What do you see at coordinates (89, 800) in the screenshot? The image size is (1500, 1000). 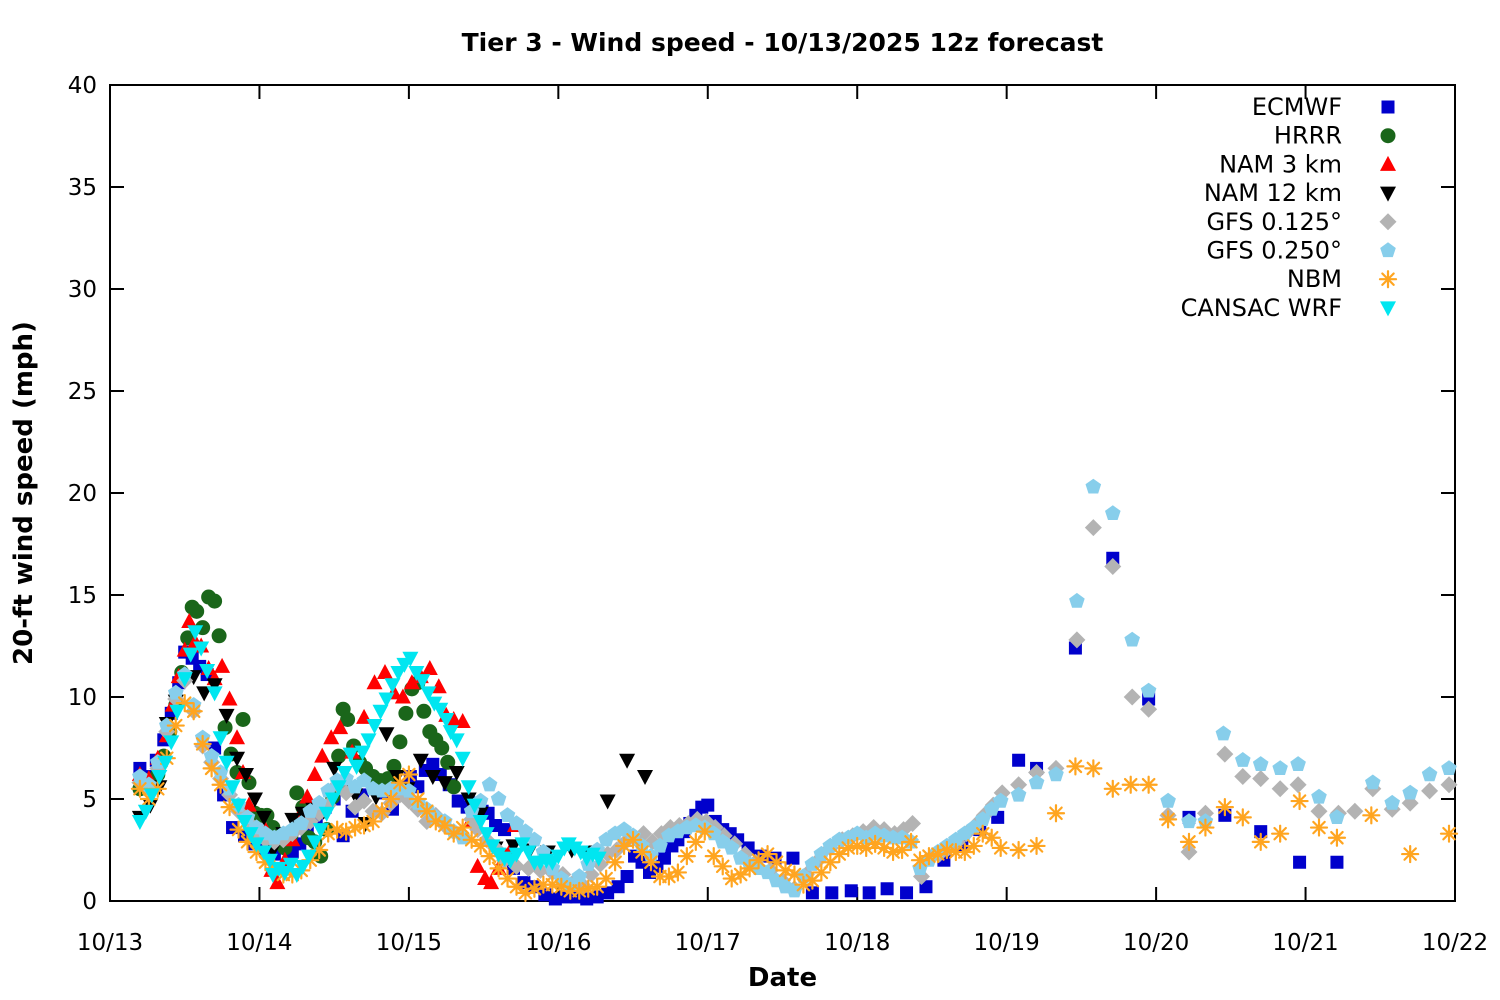 I see `y-tick-label: 5` at bounding box center [89, 800].